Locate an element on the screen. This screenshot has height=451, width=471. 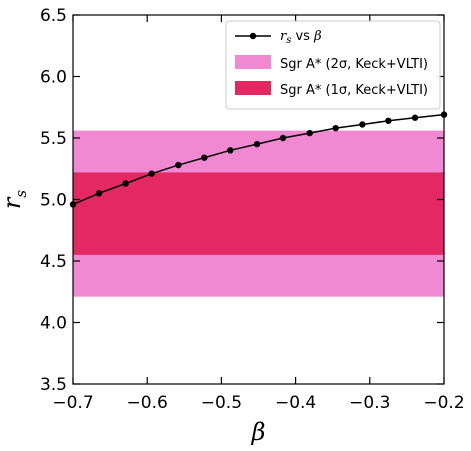
y-tick-label: 6.5 is located at coordinates (53, 16).